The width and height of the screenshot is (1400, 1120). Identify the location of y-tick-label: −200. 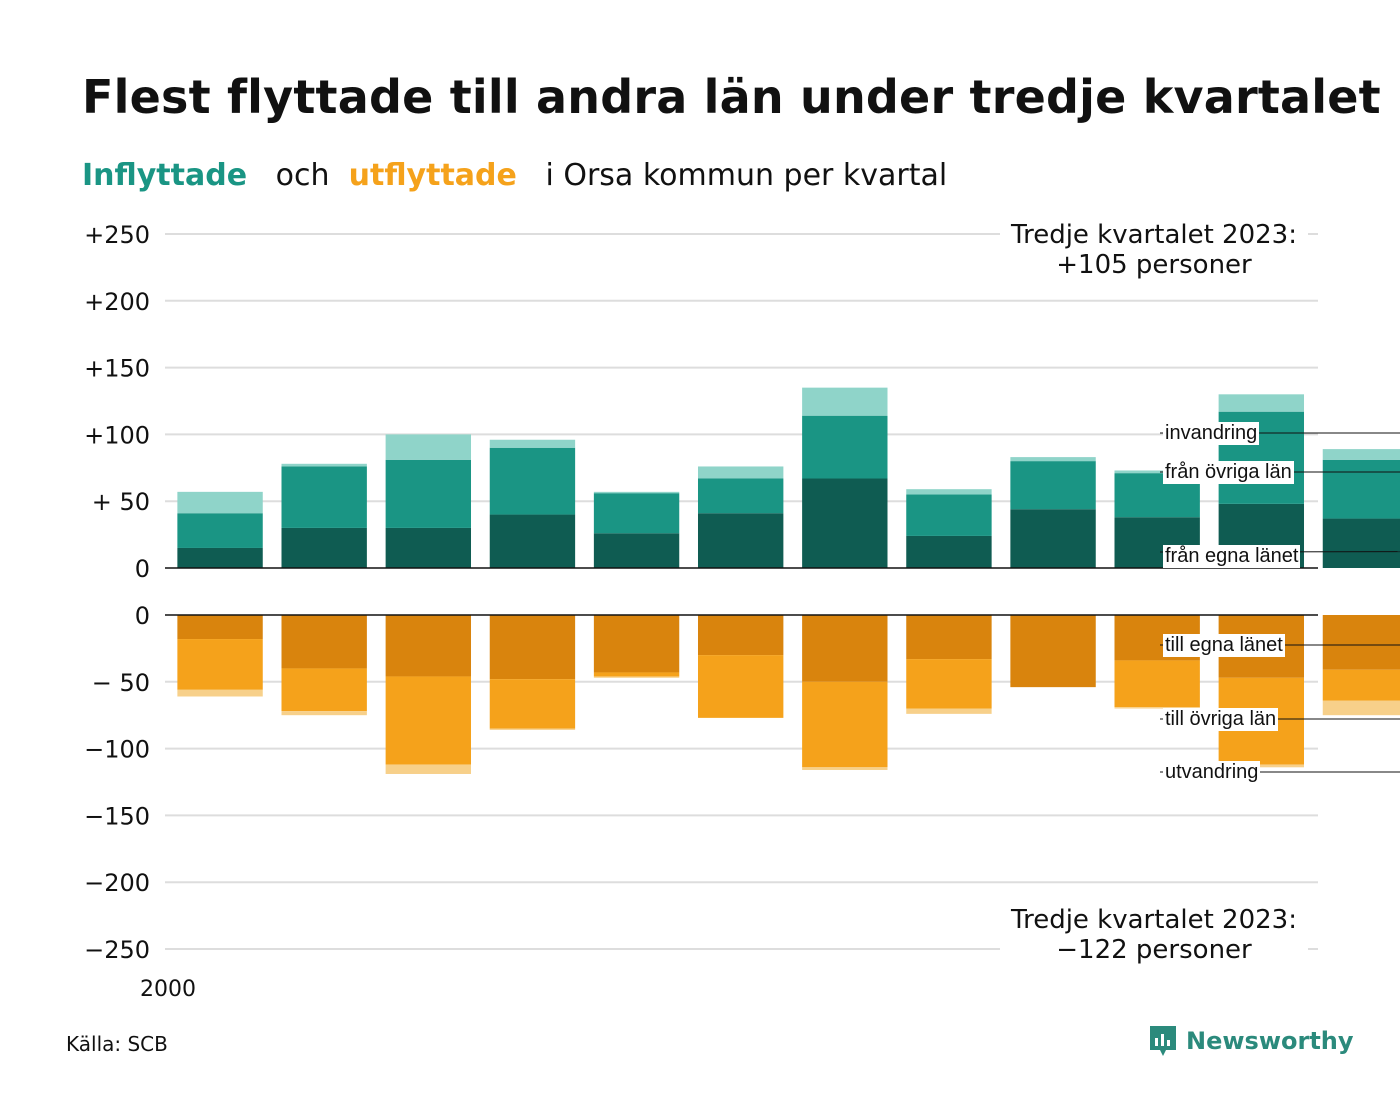
(117, 883).